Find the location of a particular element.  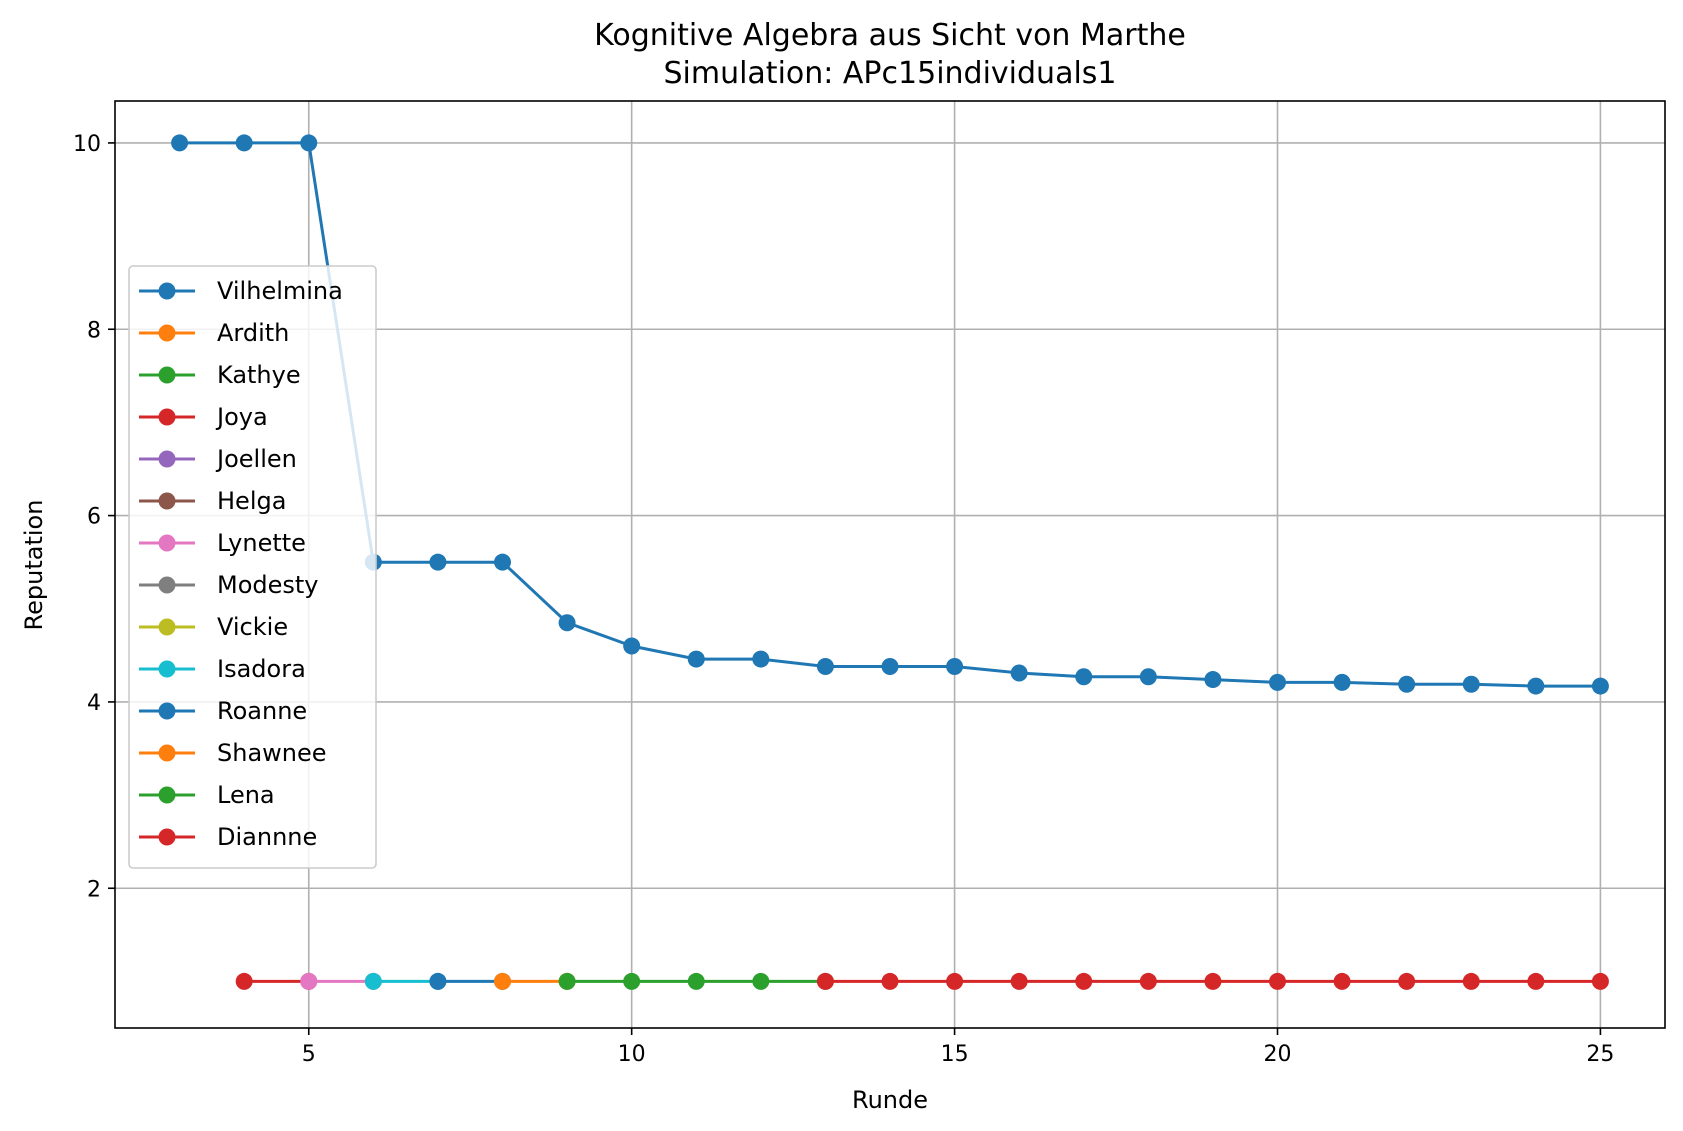

legend-item: Modesty is located at coordinates (229, 585).